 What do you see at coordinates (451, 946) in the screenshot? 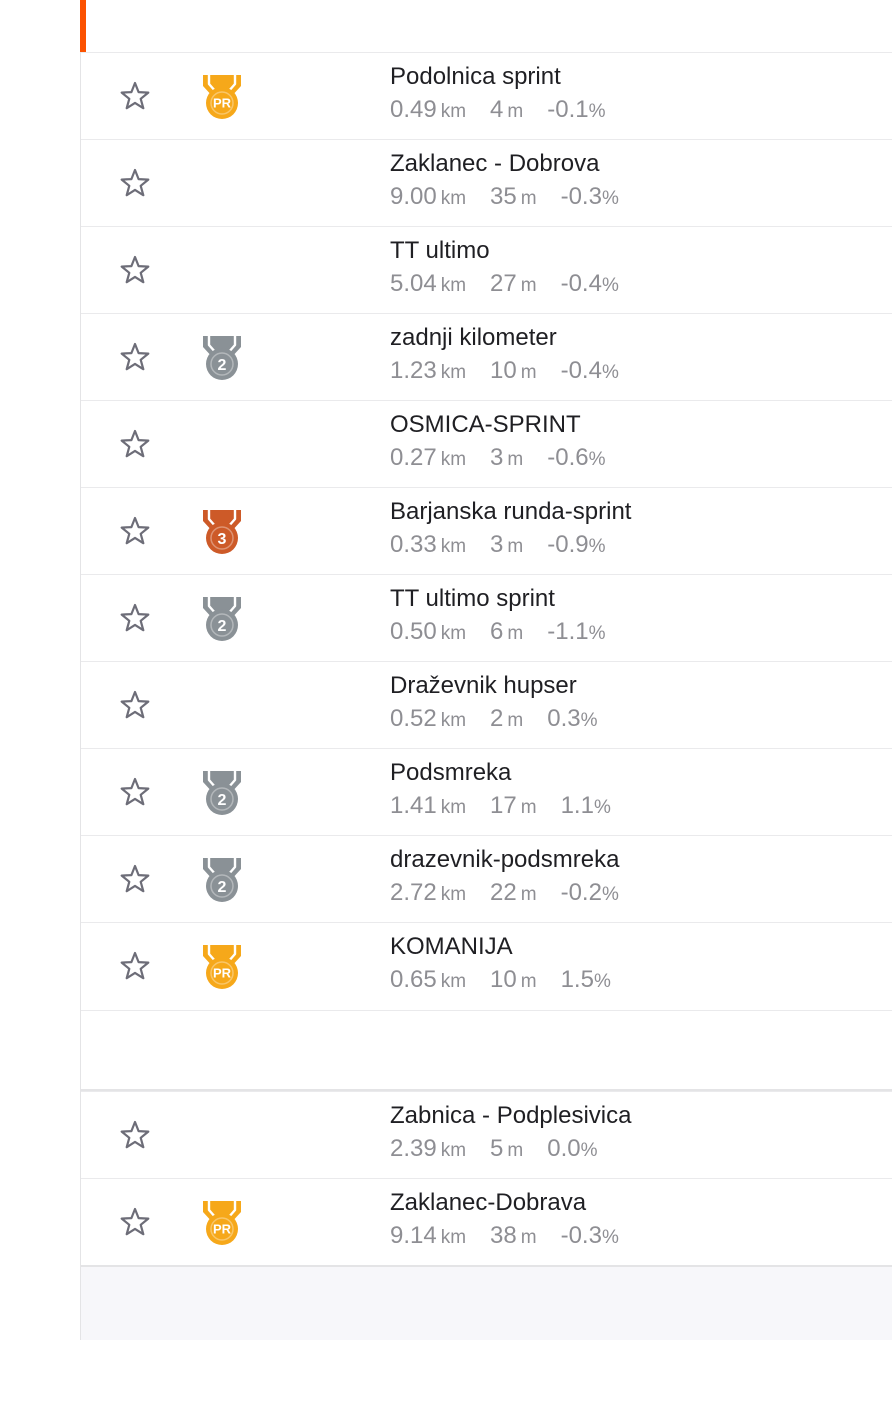
I see `segment-name: KOMANIJA` at bounding box center [451, 946].